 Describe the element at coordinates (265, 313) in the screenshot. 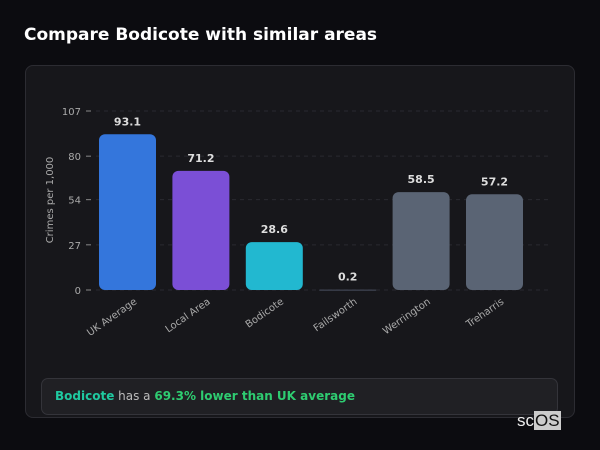

I see `x-tick-label: Bodicote` at that location.